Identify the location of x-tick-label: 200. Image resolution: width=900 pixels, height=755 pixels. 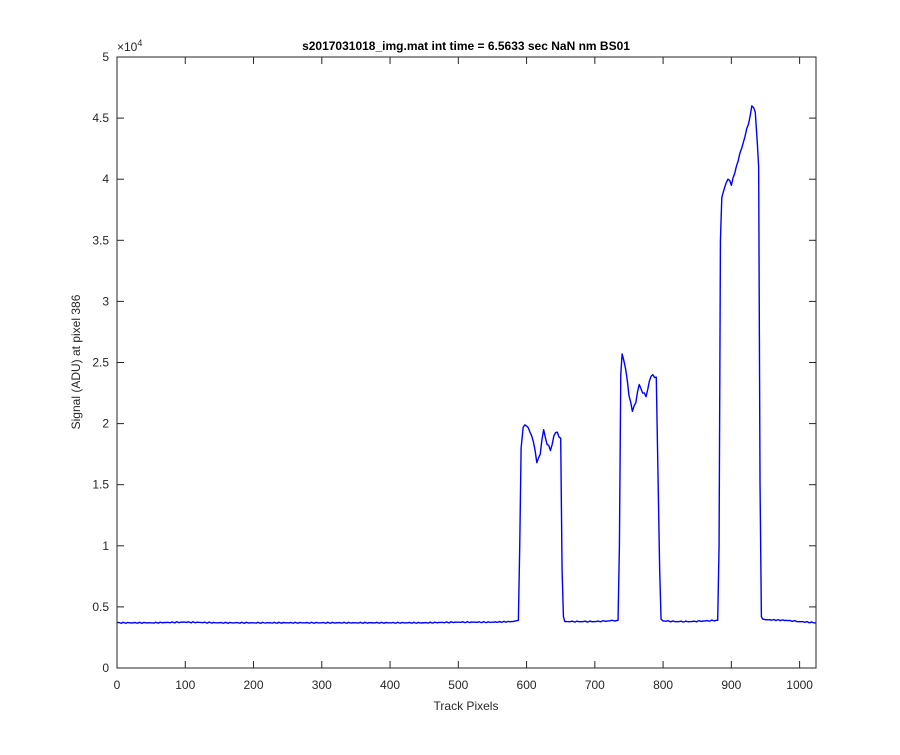
(254, 685).